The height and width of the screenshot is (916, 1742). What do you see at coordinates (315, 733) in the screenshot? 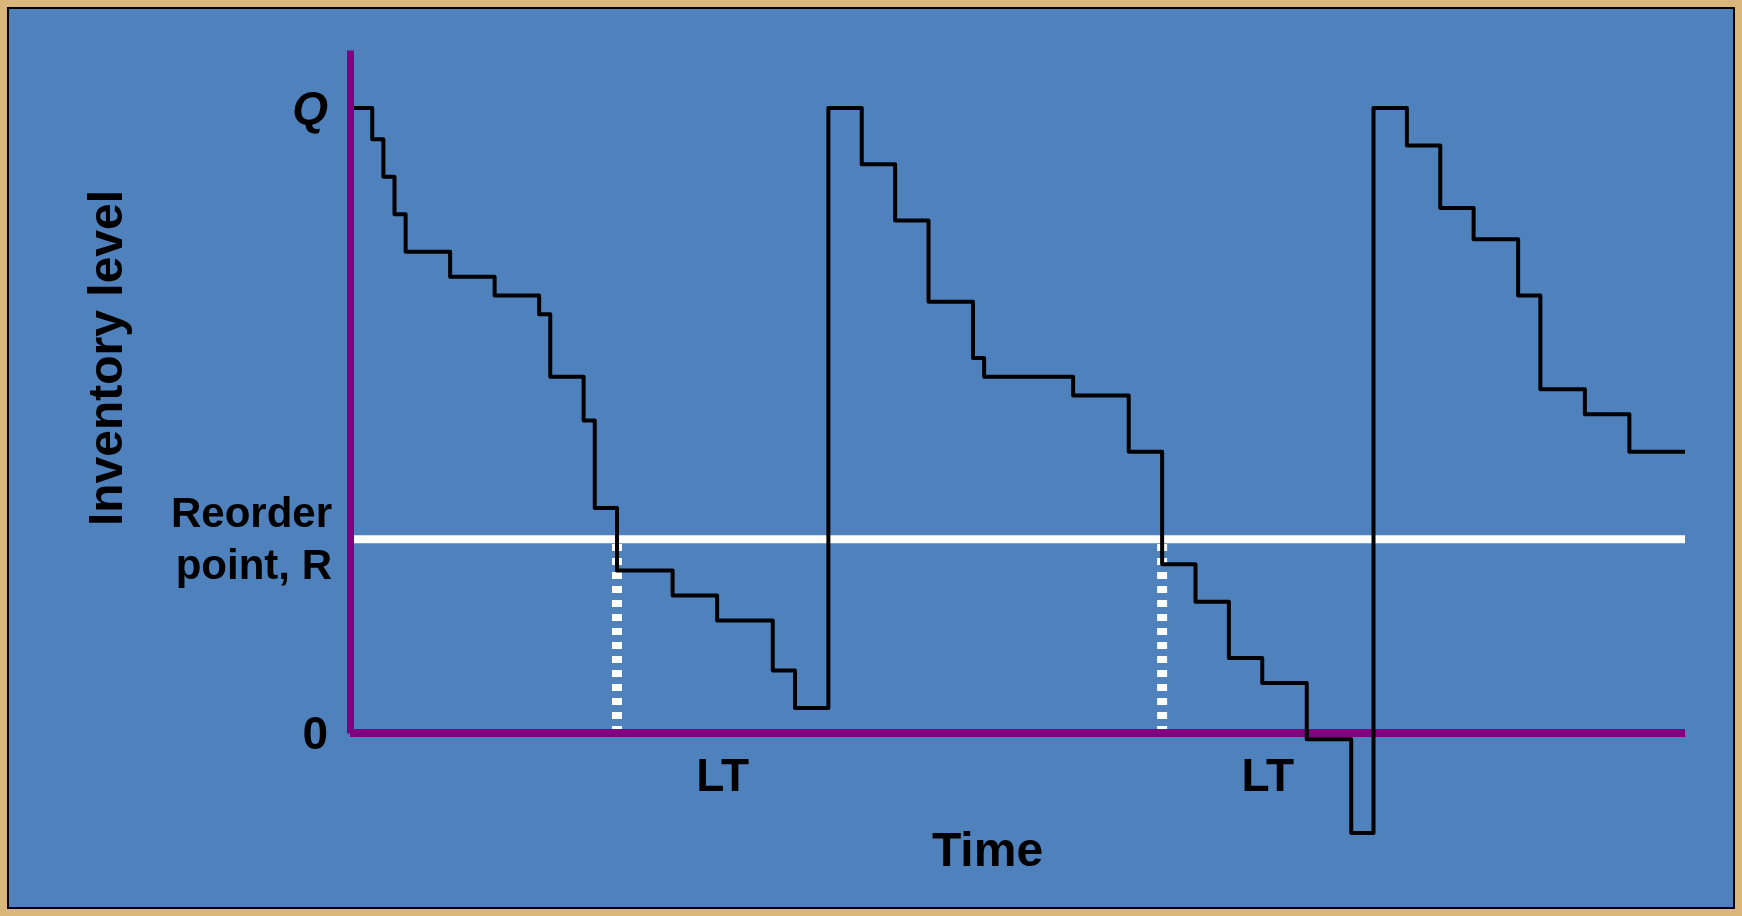
I see `text: 0` at bounding box center [315, 733].